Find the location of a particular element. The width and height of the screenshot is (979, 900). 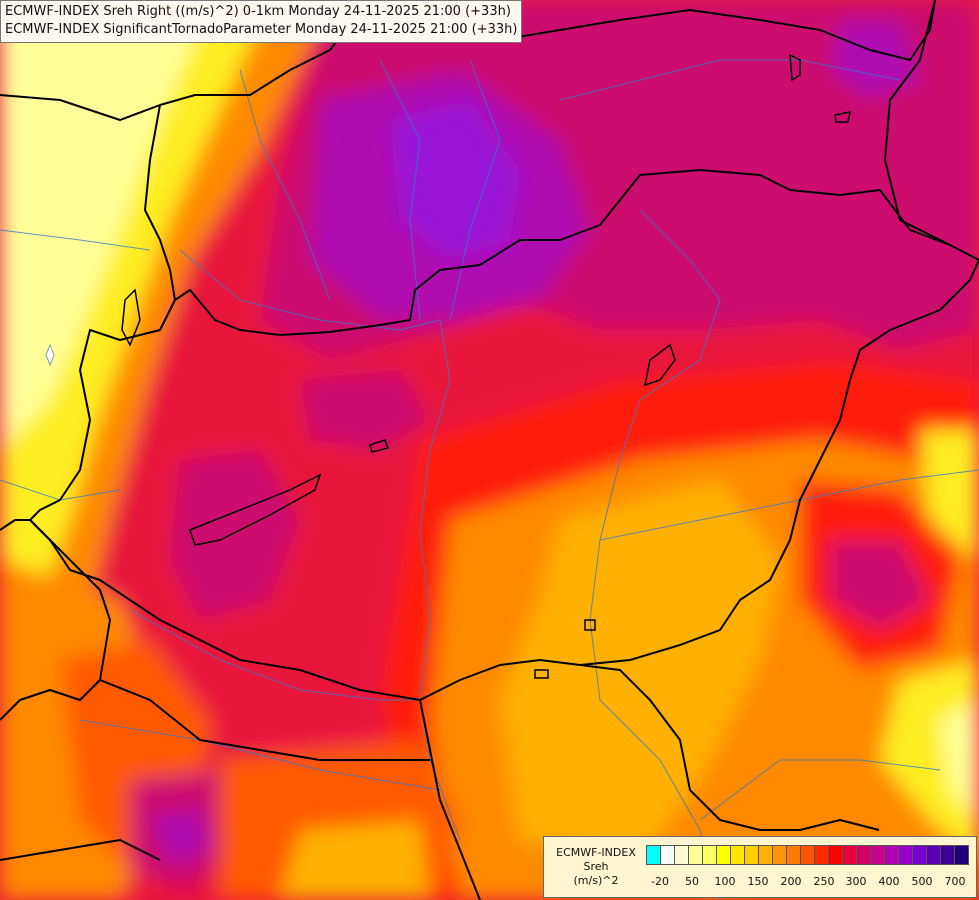

field-yellow-pale-west is located at coordinates (105, 225).